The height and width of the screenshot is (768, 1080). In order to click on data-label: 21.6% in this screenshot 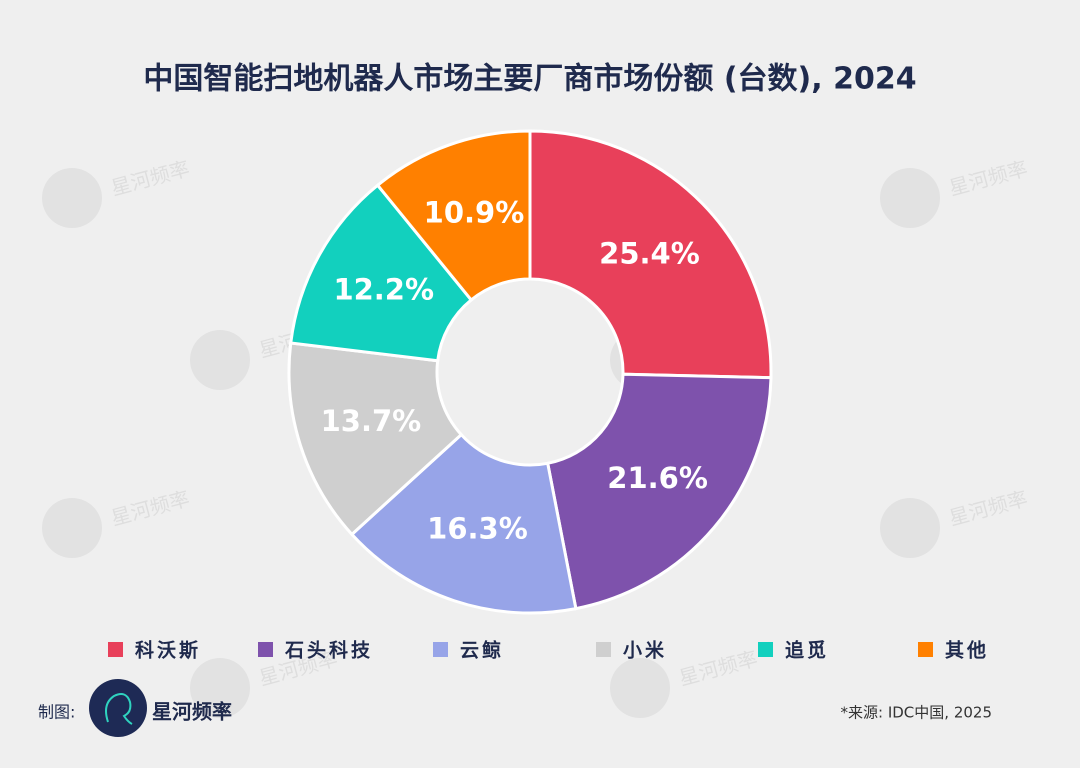, I will do `click(657, 478)`.